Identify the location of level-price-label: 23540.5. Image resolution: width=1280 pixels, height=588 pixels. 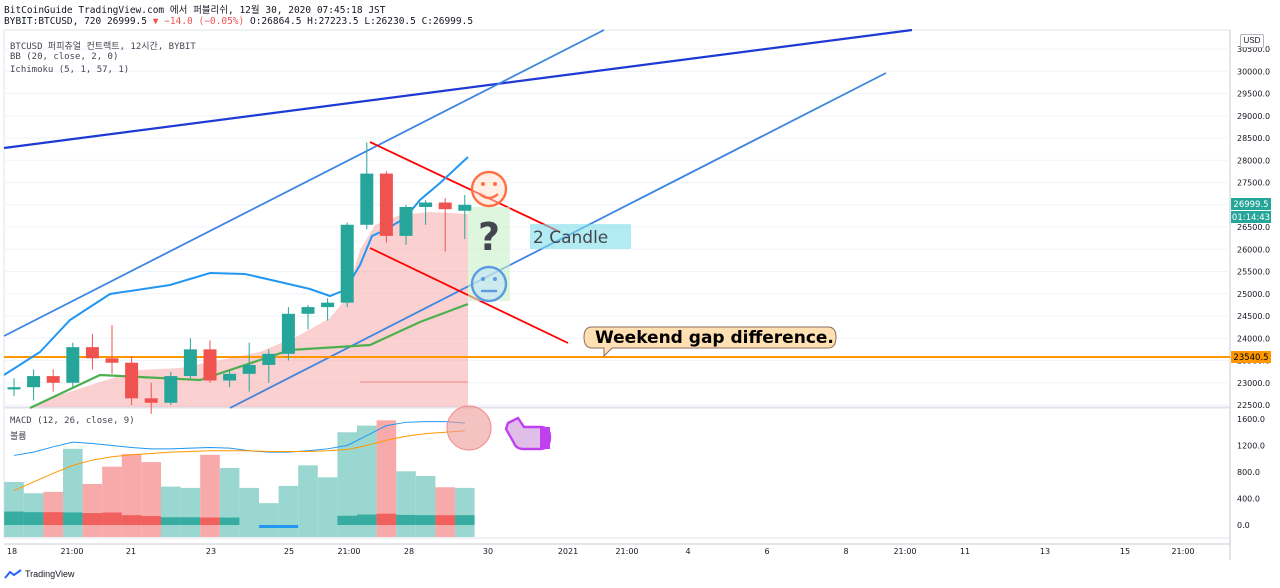
(1250, 358).